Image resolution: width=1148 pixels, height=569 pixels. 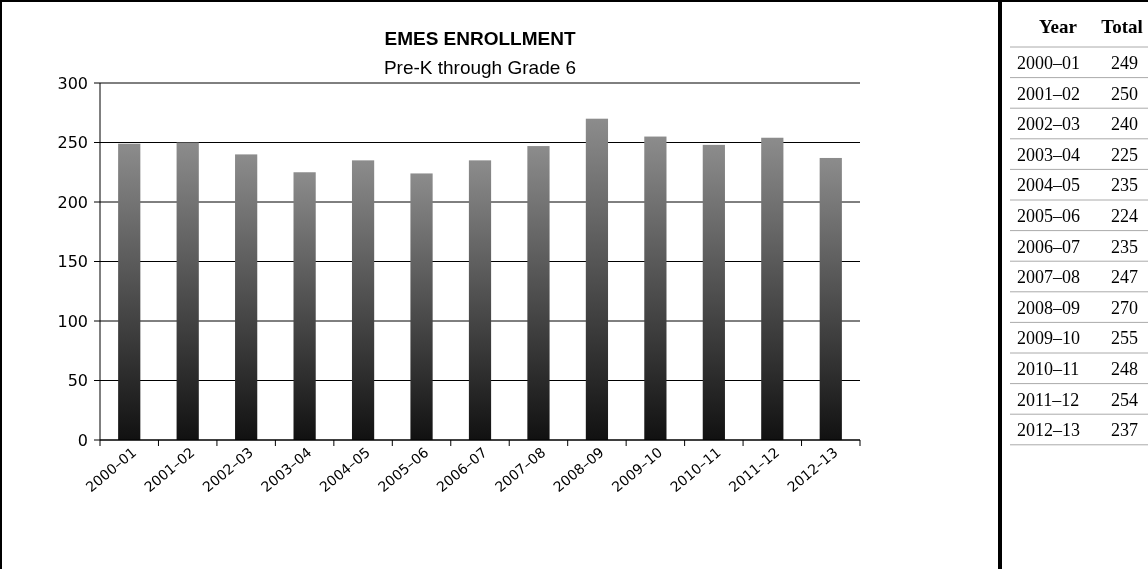 I want to click on data-label: 224, so click(x=1124, y=216).